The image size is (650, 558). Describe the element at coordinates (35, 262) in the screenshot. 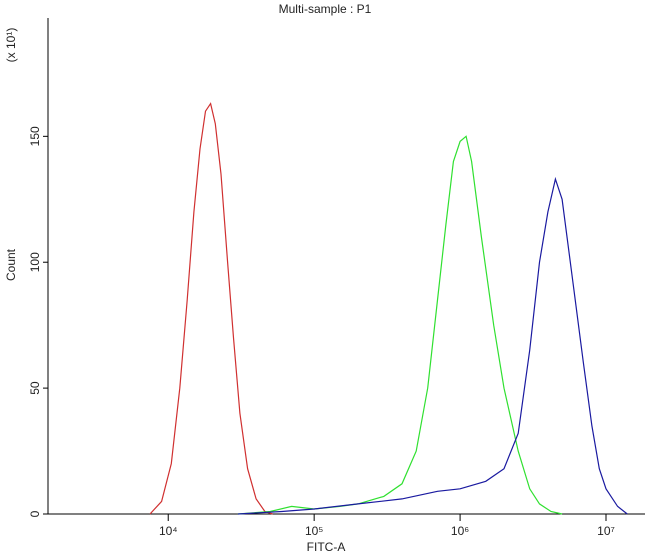

I see `y-tick-label: 100` at that location.